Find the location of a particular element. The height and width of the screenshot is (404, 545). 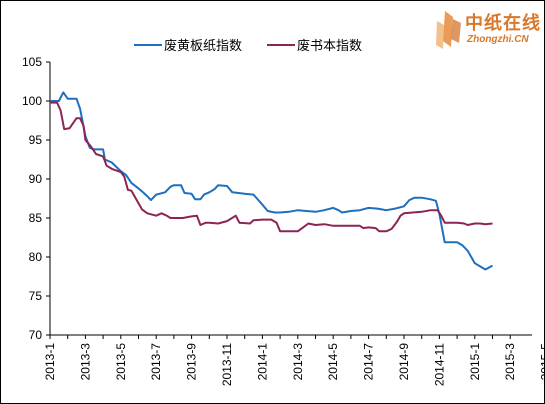

zhongzhi-logo: 中纸在线 Zhongzhi.CN is located at coordinates (487, 30).